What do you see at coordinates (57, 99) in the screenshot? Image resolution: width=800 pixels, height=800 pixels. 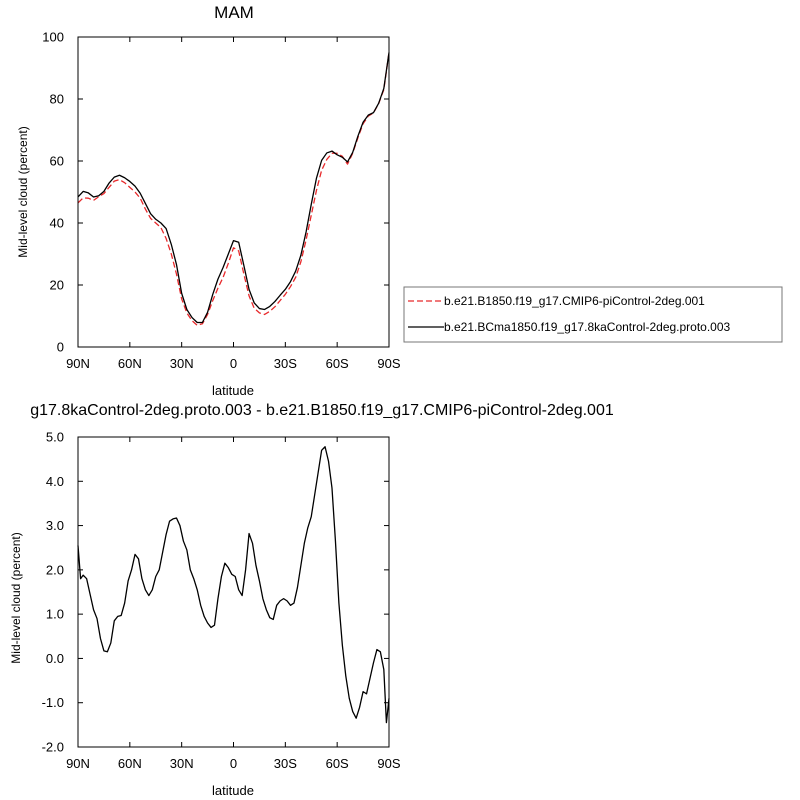 I see `top-y-tick-label: 80` at bounding box center [57, 99].